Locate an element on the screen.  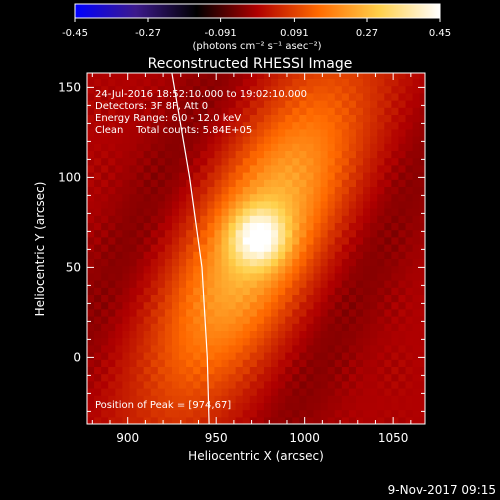
x-tick-label: 900 is located at coordinates (127, 438).